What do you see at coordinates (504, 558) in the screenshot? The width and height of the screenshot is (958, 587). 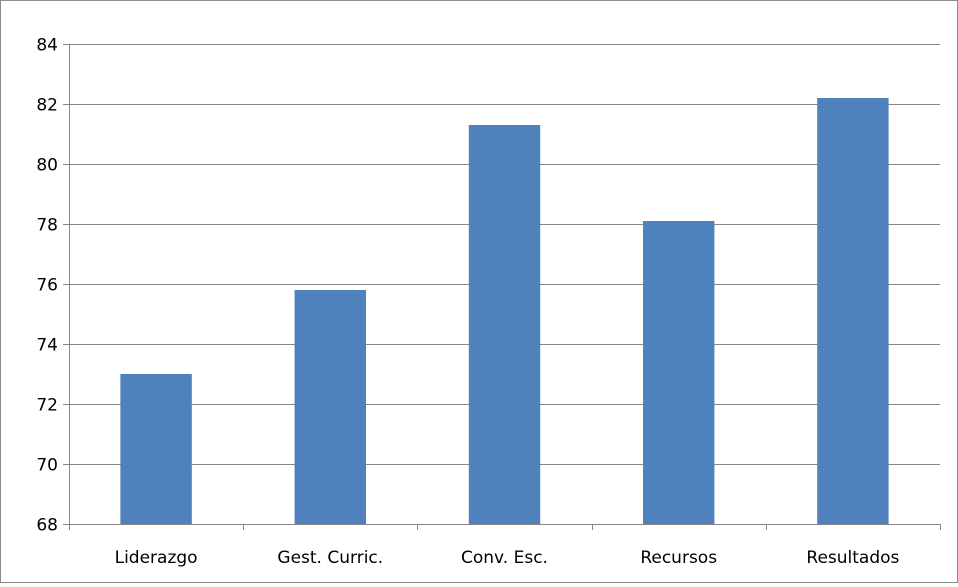 I see `x-tick-label: Conv. Esc.` at bounding box center [504, 558].